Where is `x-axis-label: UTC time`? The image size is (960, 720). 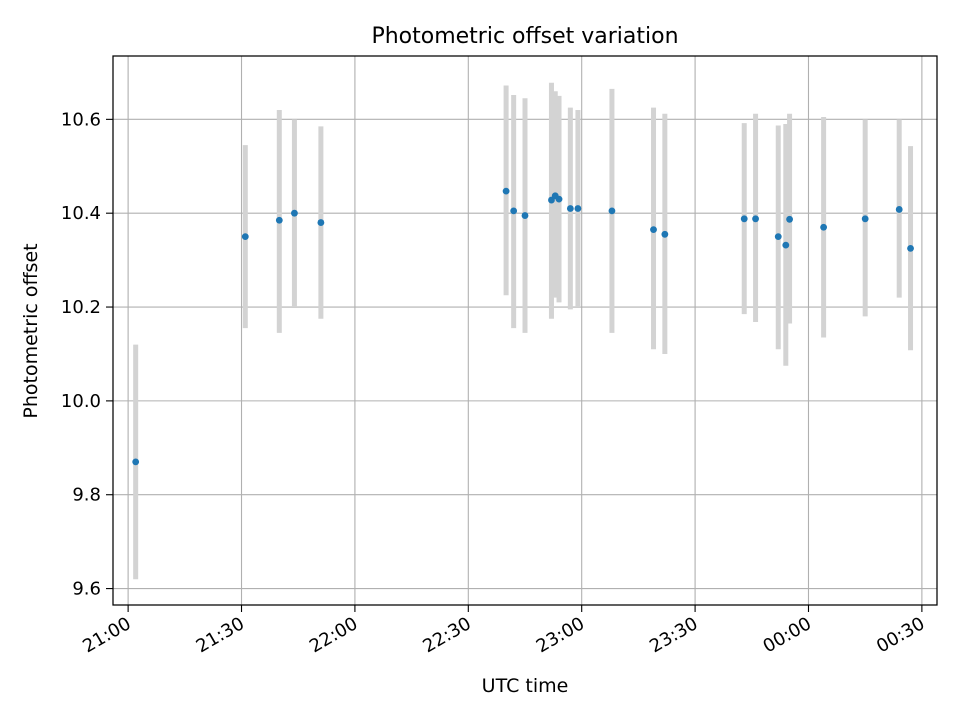 x-axis-label: UTC time is located at coordinates (525, 686).